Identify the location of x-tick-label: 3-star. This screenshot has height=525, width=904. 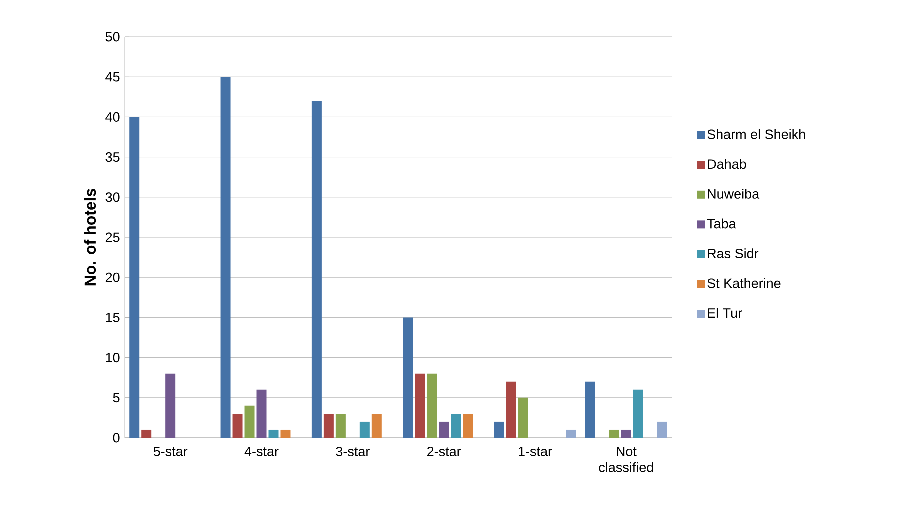
(353, 451).